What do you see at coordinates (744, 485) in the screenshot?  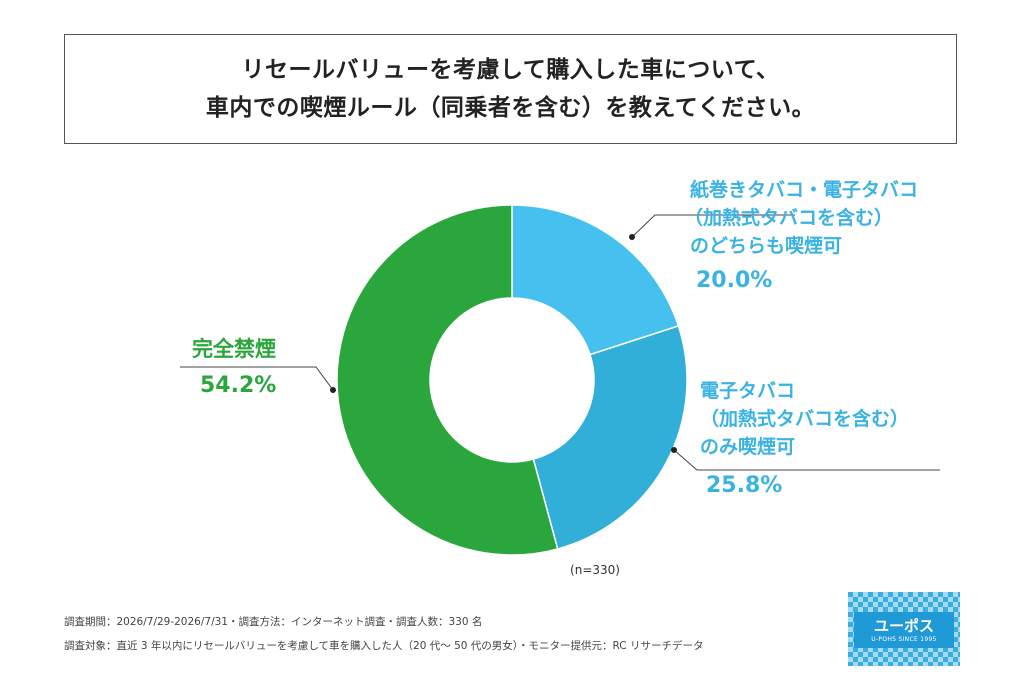 I see `value-slice-2: 25.8%` at bounding box center [744, 485].